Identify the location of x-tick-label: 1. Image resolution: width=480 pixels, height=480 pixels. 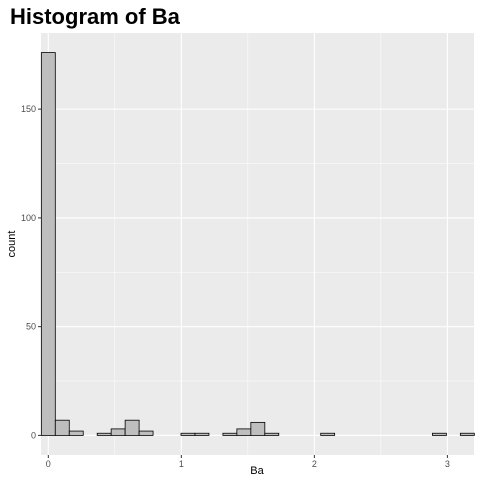
(181, 464).